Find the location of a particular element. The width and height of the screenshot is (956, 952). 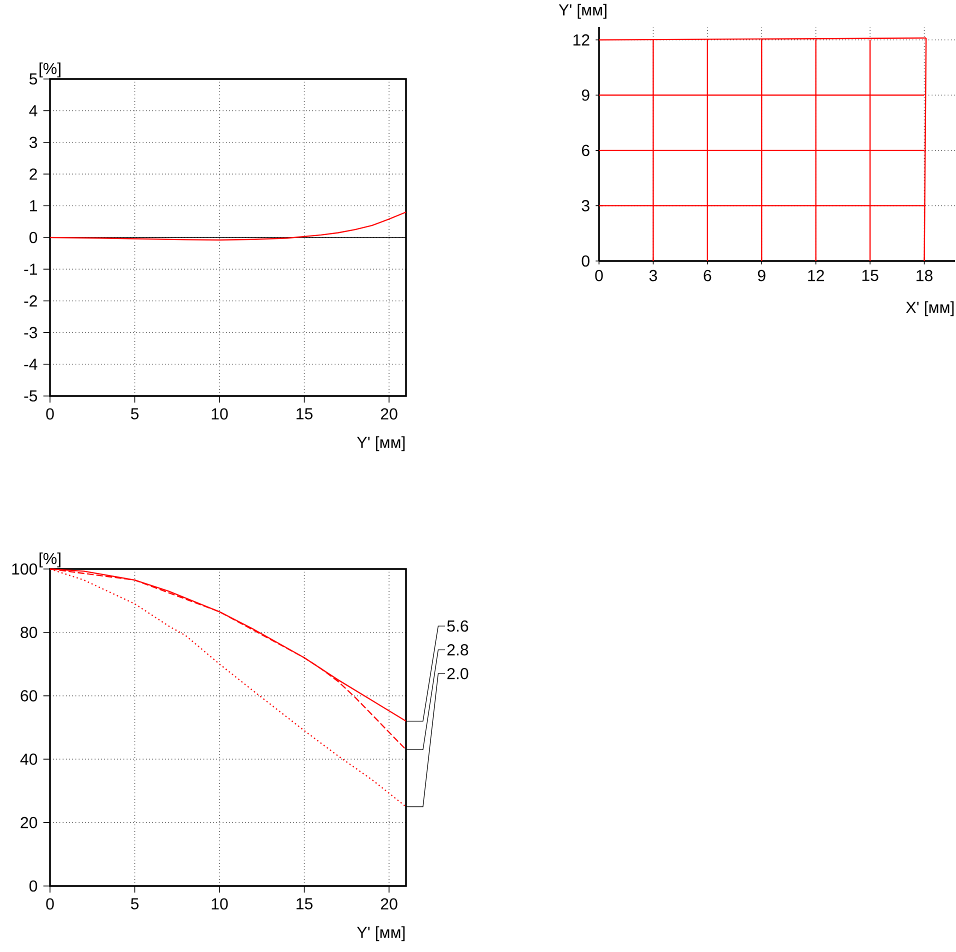

y-tick-label: 20 is located at coordinates (29, 822).